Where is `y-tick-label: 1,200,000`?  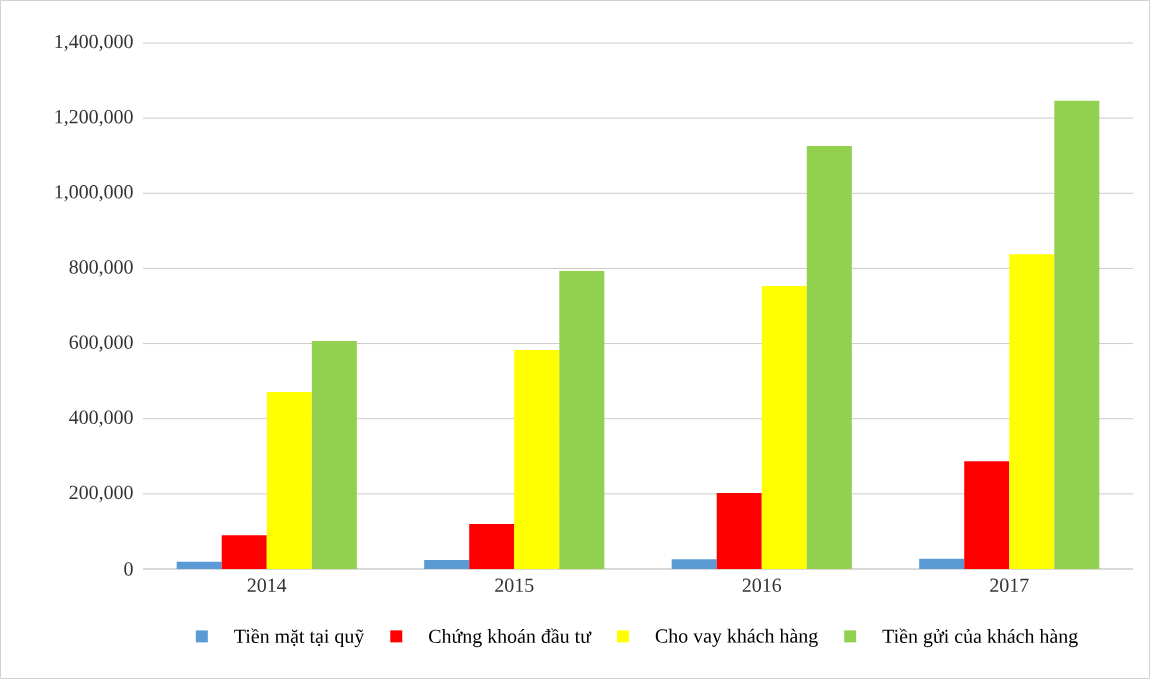
y-tick-label: 1,200,000 is located at coordinates (94, 118).